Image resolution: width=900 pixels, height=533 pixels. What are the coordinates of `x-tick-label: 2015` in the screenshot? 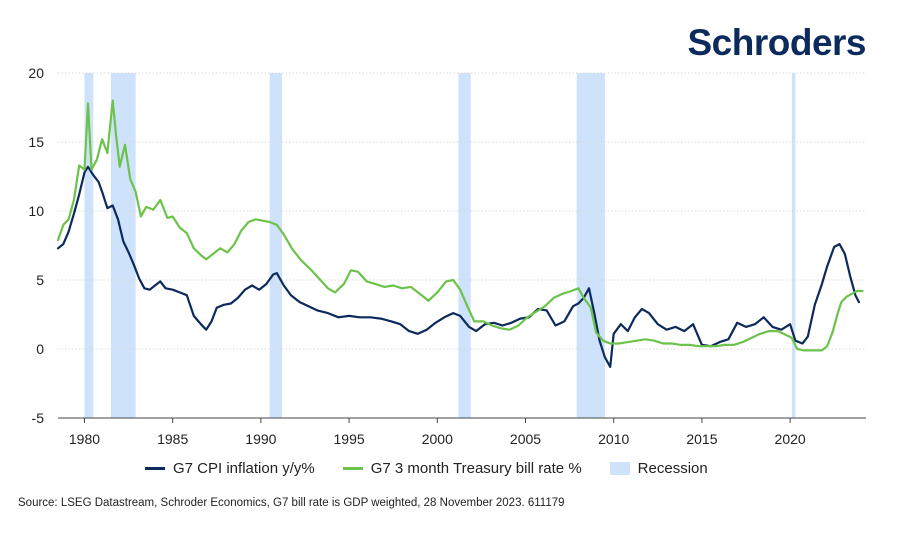 It's located at (701, 439).